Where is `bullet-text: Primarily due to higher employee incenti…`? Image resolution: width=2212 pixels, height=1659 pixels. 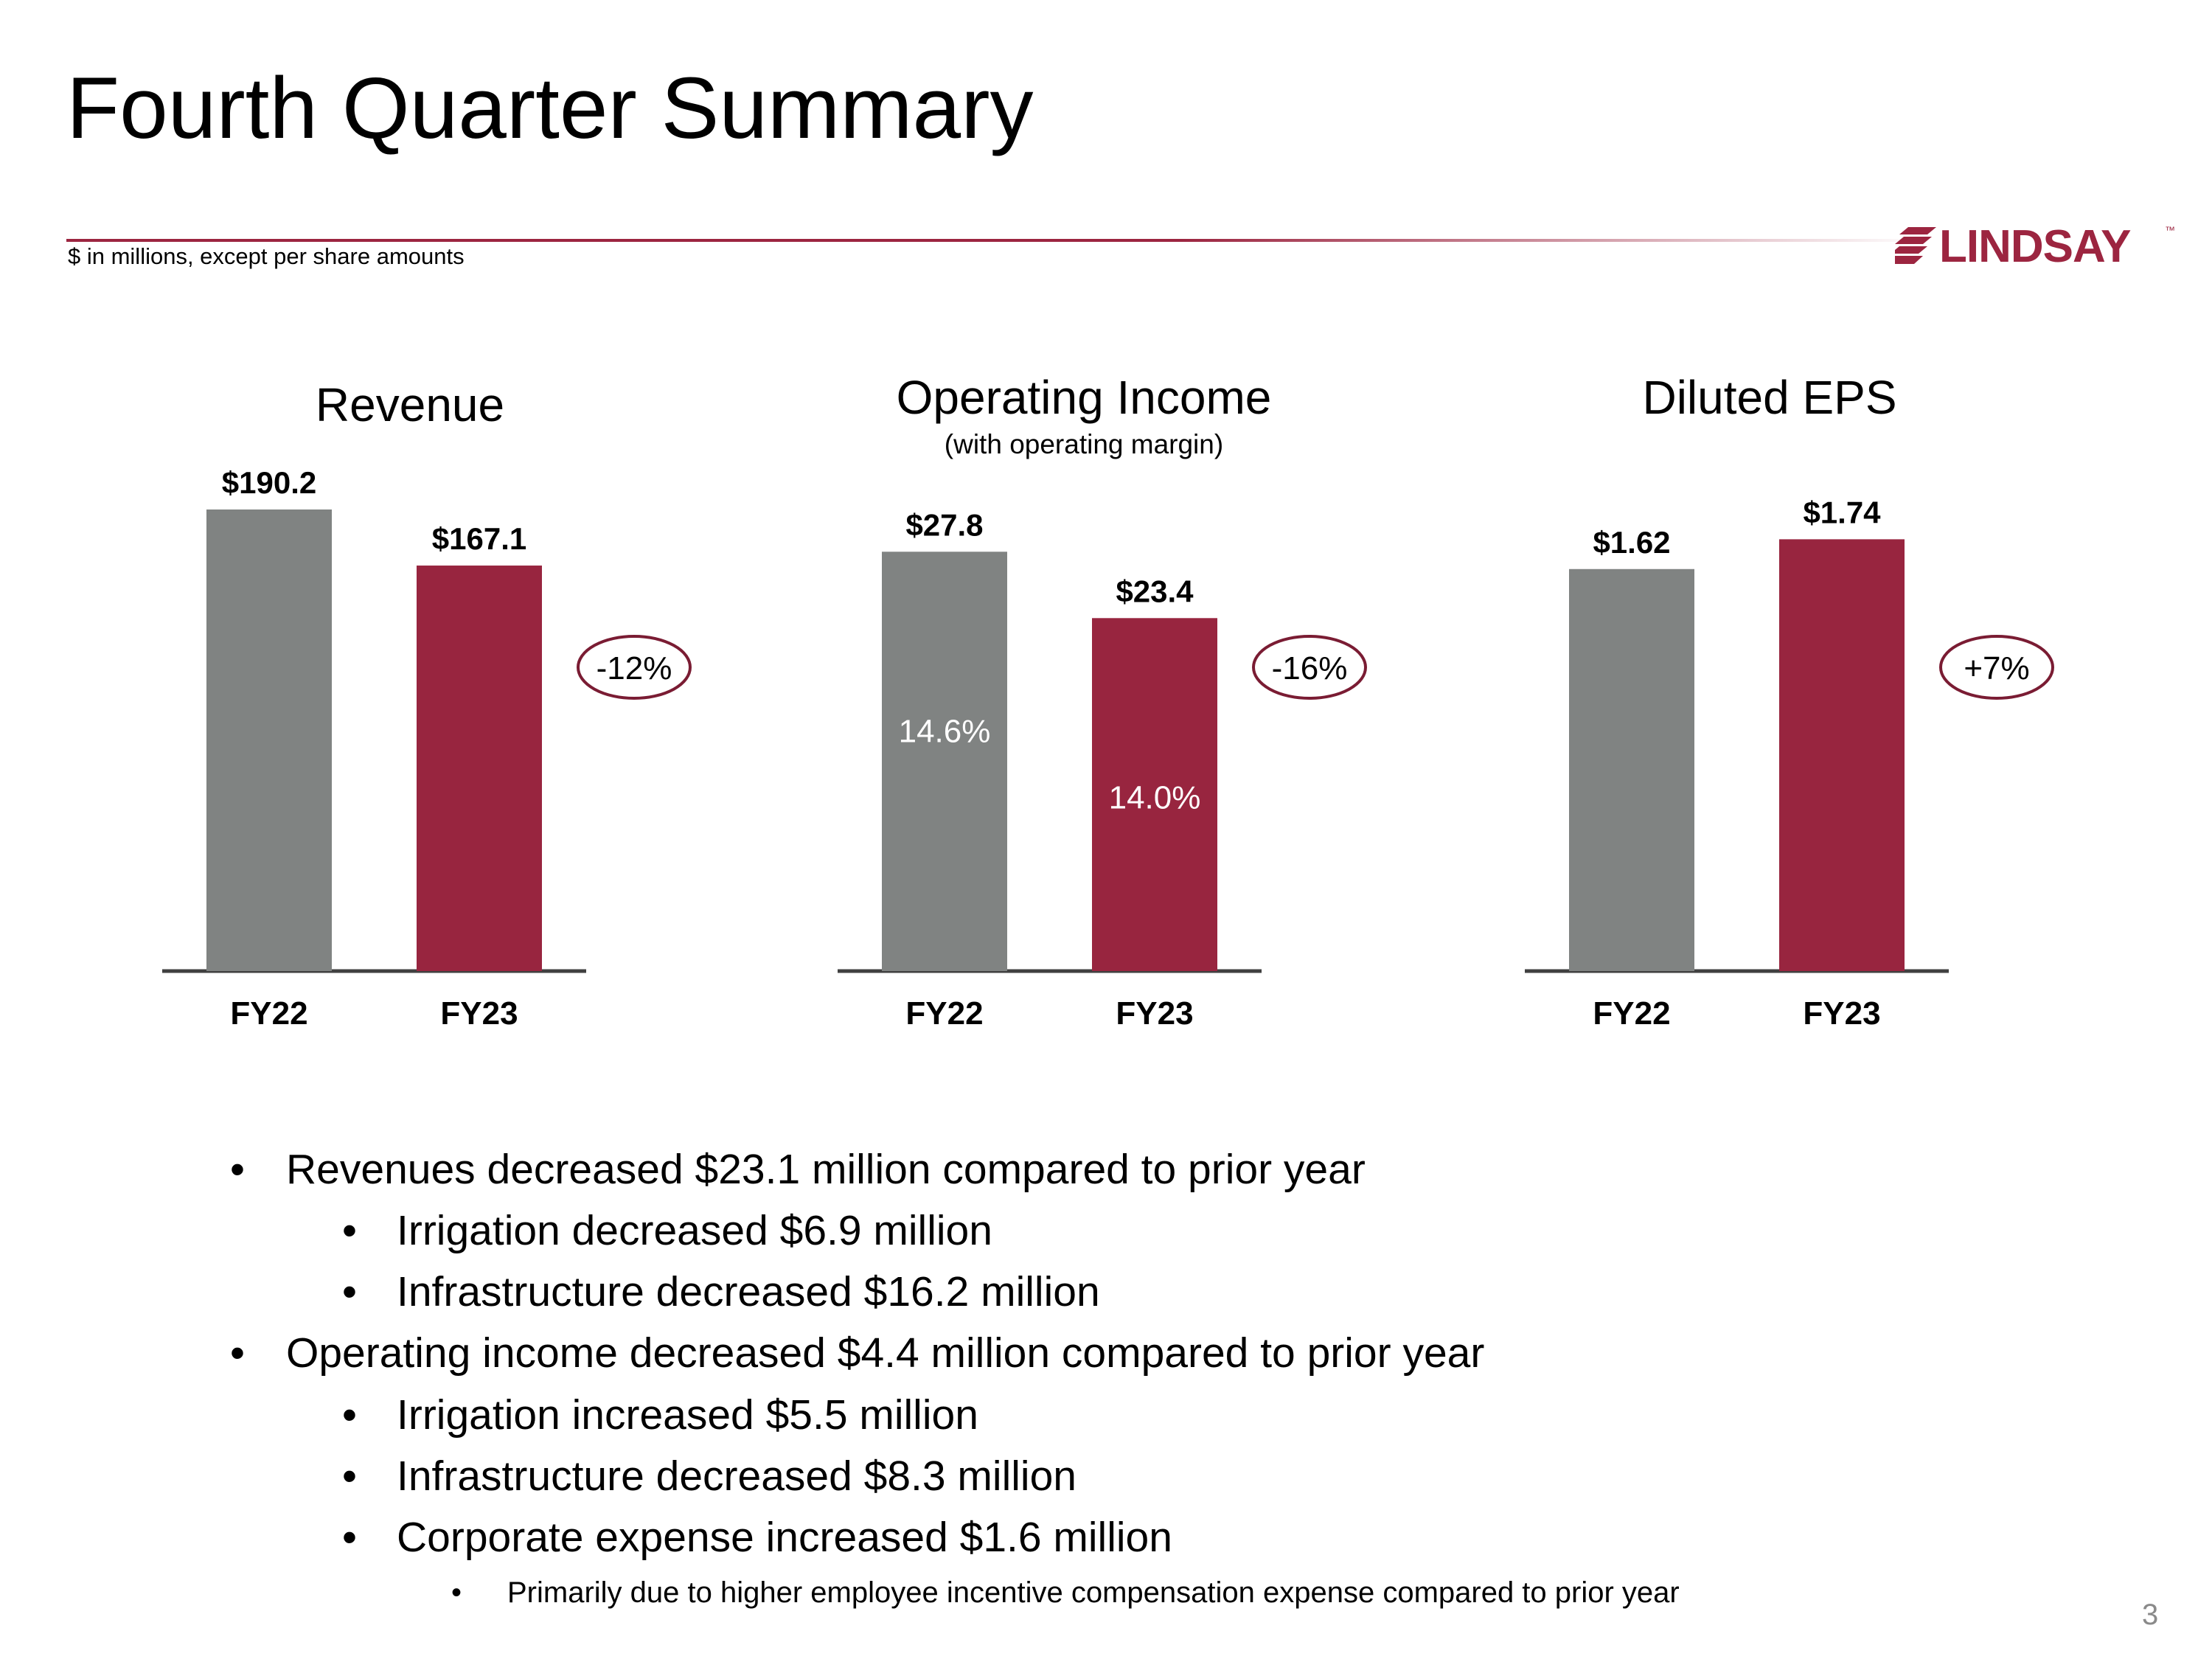
bullet-text: Primarily due to higher employee incenti… is located at coordinates (1093, 1592).